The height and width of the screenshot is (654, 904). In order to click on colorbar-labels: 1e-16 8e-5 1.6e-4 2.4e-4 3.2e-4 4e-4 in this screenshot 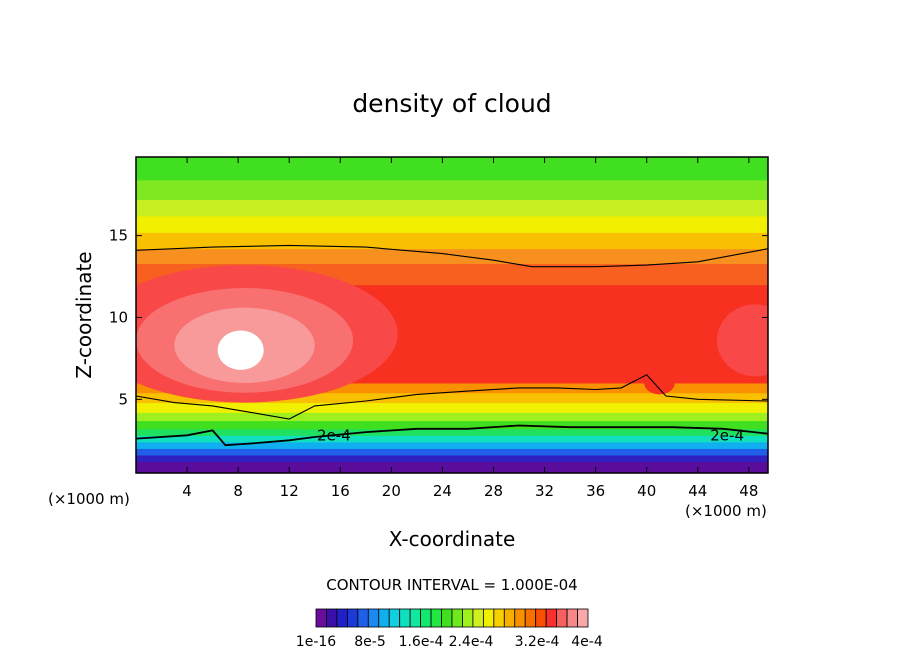, I will do `click(449, 642)`.